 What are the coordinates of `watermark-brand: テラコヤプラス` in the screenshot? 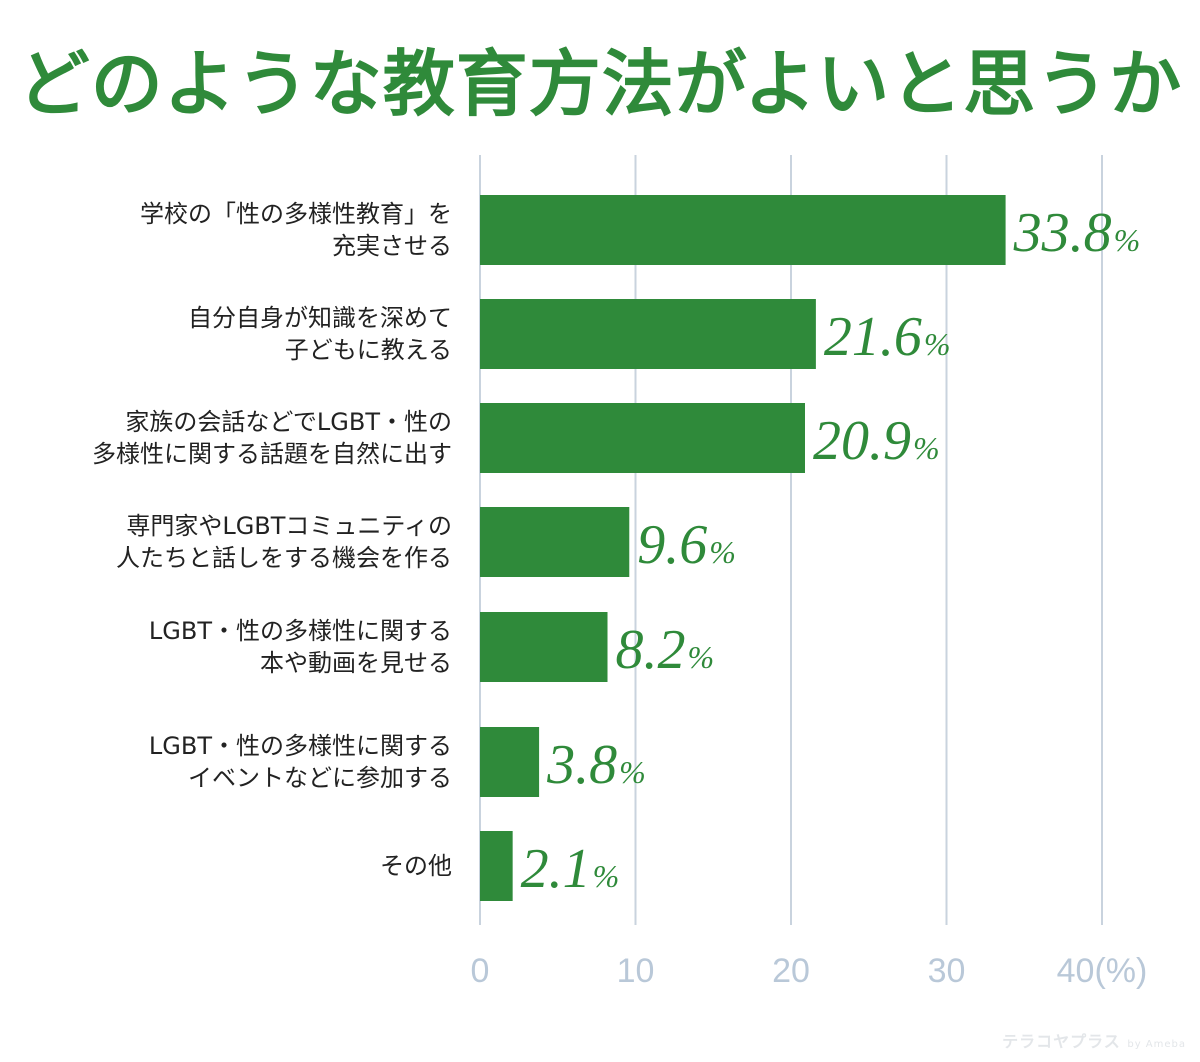 It's located at (1061, 1041).